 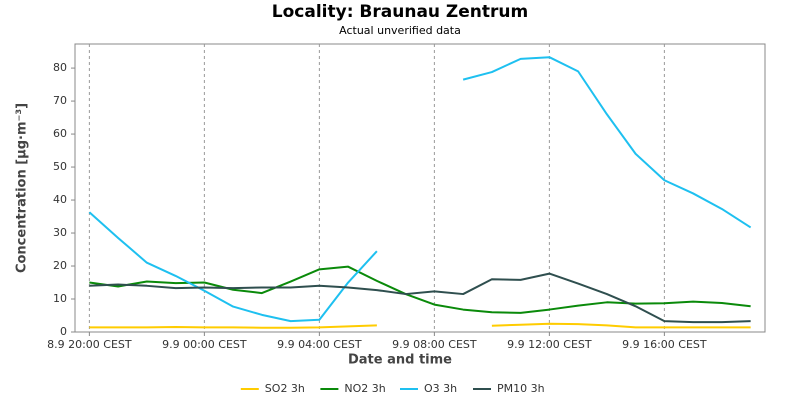 I want to click on x-tick-label: 9.9 00:00 CEST, so click(x=204, y=344).